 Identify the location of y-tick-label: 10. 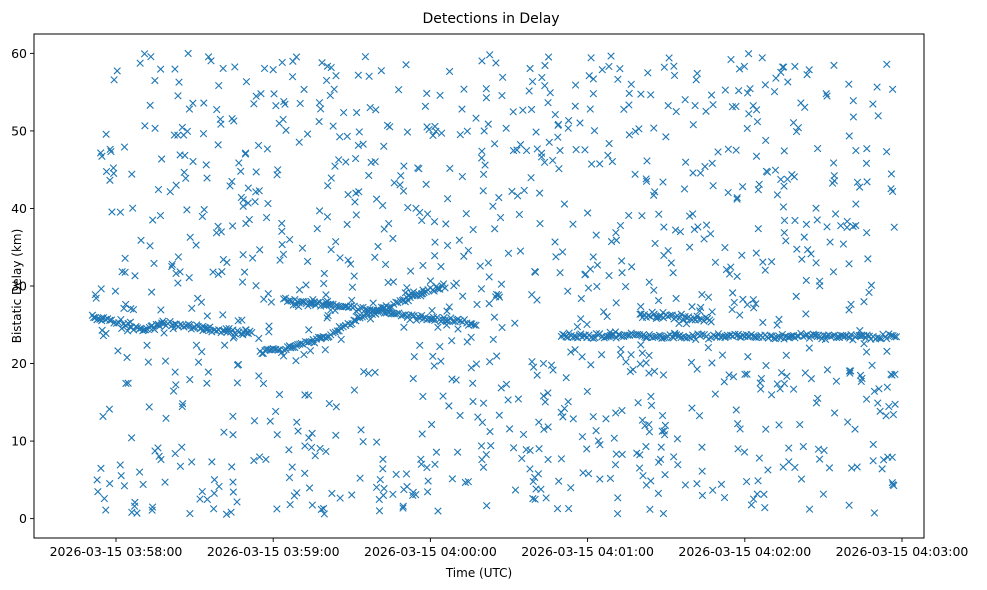
(19, 441).